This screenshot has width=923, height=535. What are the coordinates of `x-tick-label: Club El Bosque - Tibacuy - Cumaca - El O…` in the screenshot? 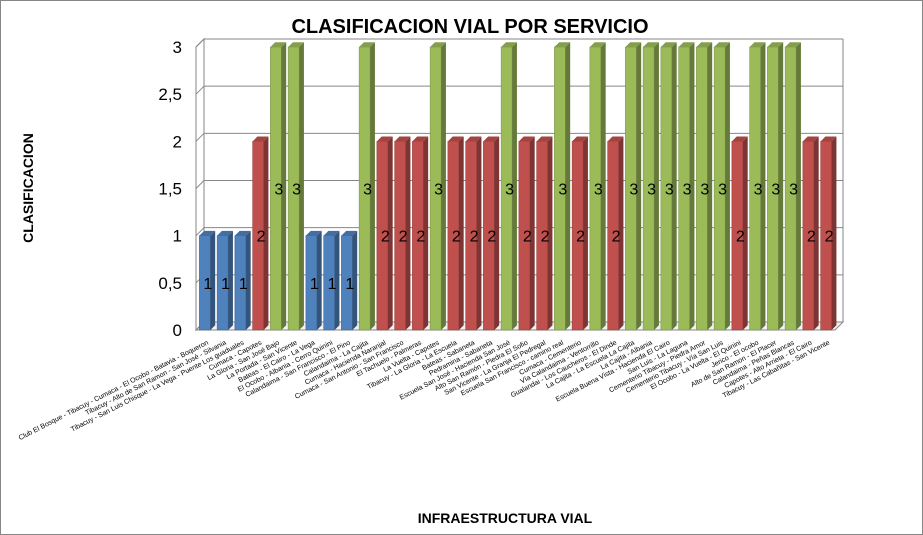 It's located at (114, 390).